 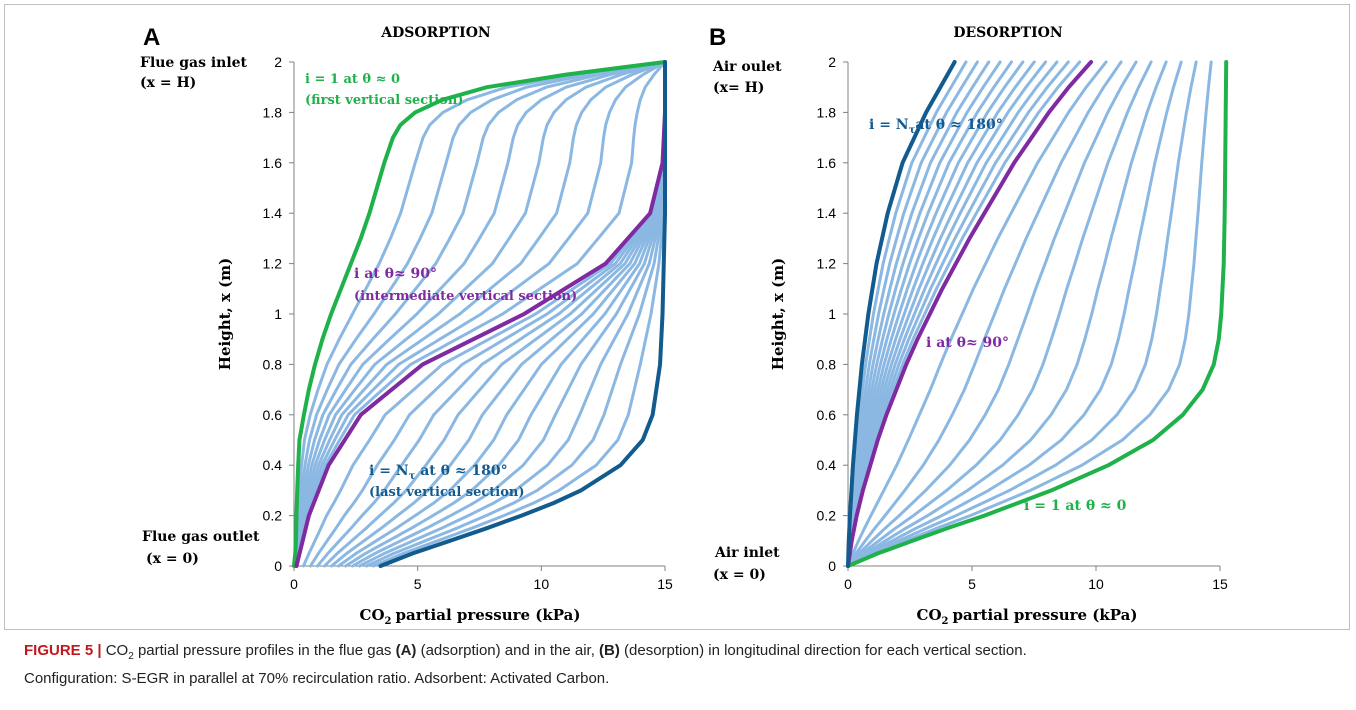 What do you see at coordinates (958, 125) in the screenshot?
I see `panel-b-annotation-last-theta: at θ ≈ 180°` at bounding box center [958, 125].